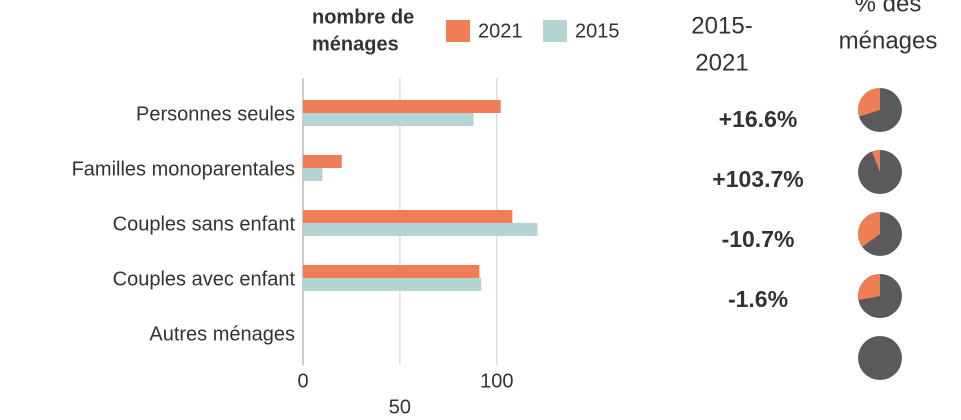 This screenshot has height=420, width=961. I want to click on change-header: 2015-, so click(721, 25).